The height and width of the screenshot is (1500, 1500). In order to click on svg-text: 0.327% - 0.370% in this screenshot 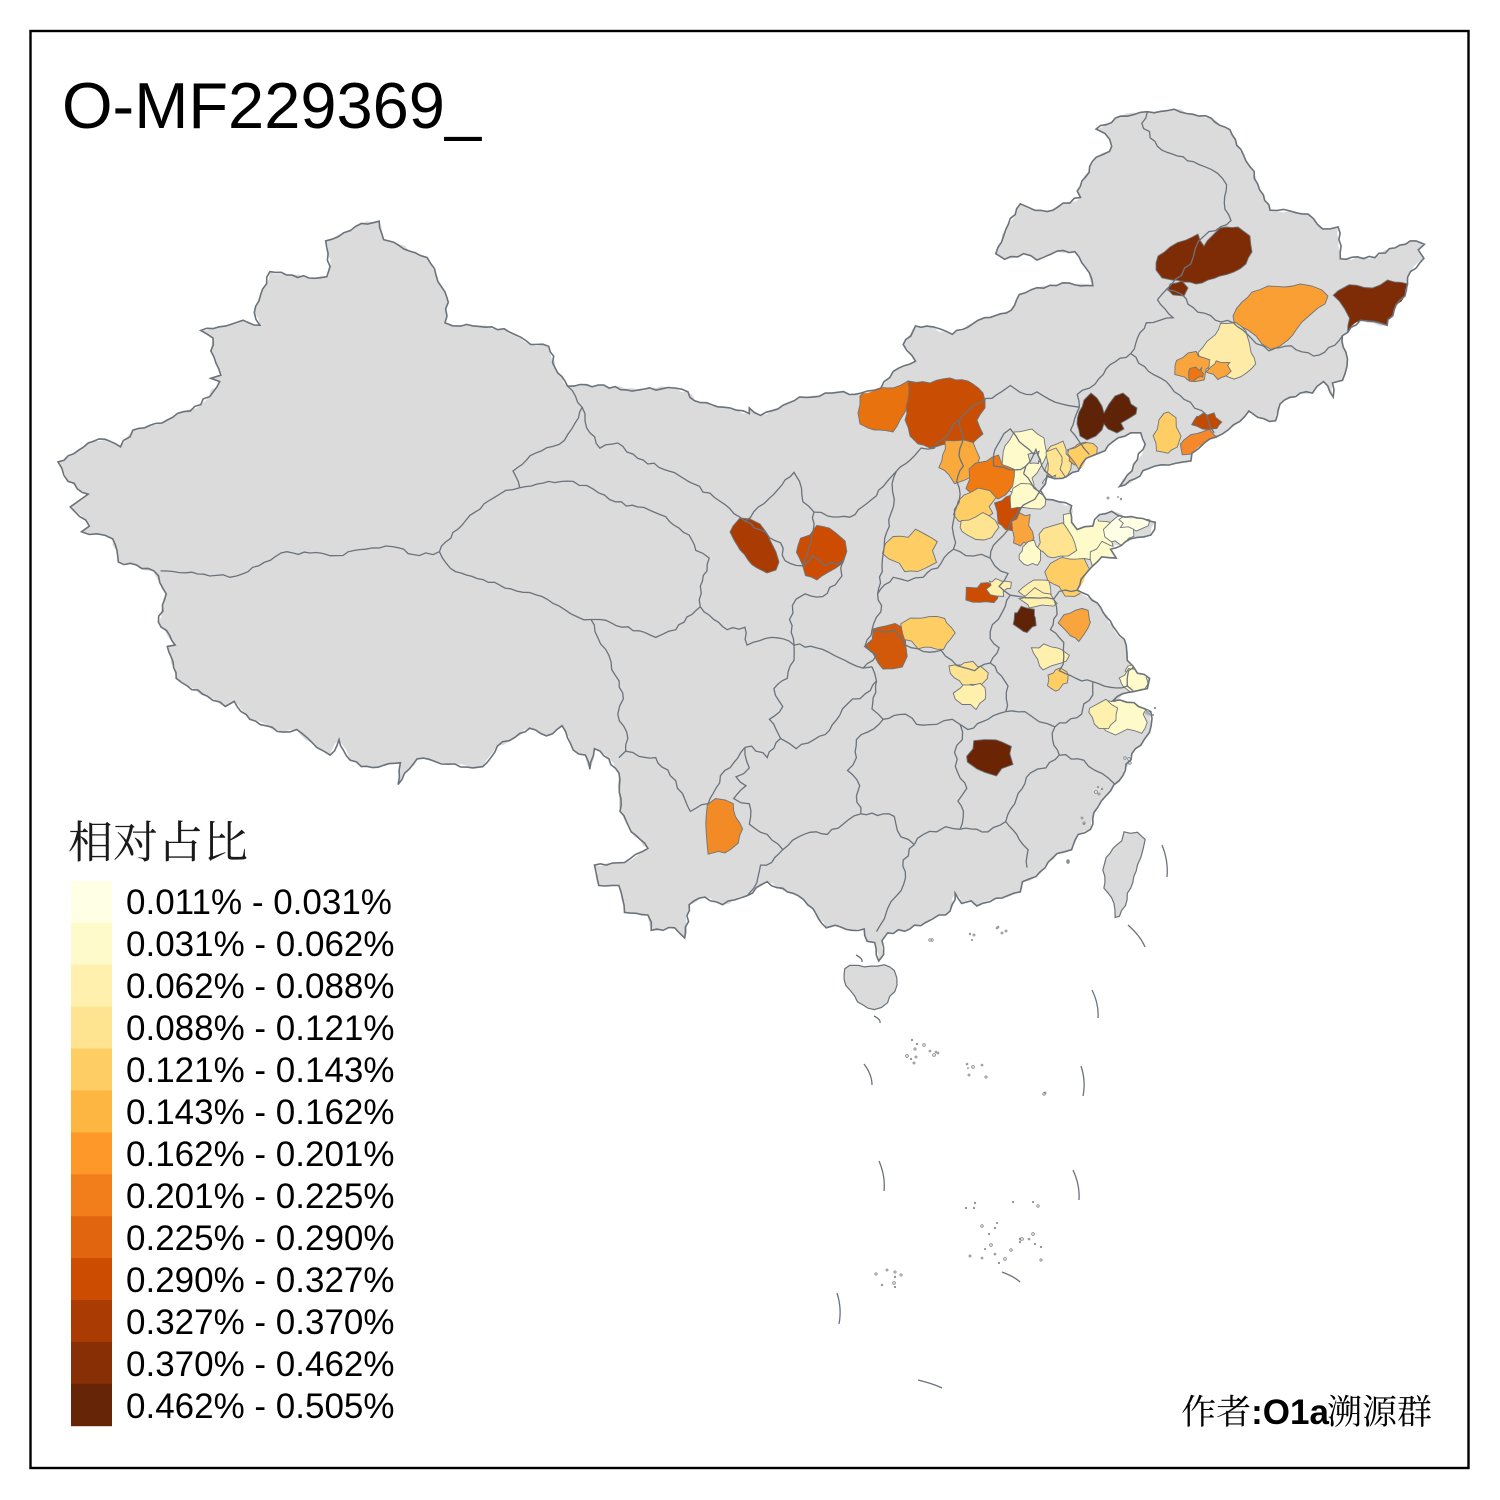, I will do `click(260, 1322)`.